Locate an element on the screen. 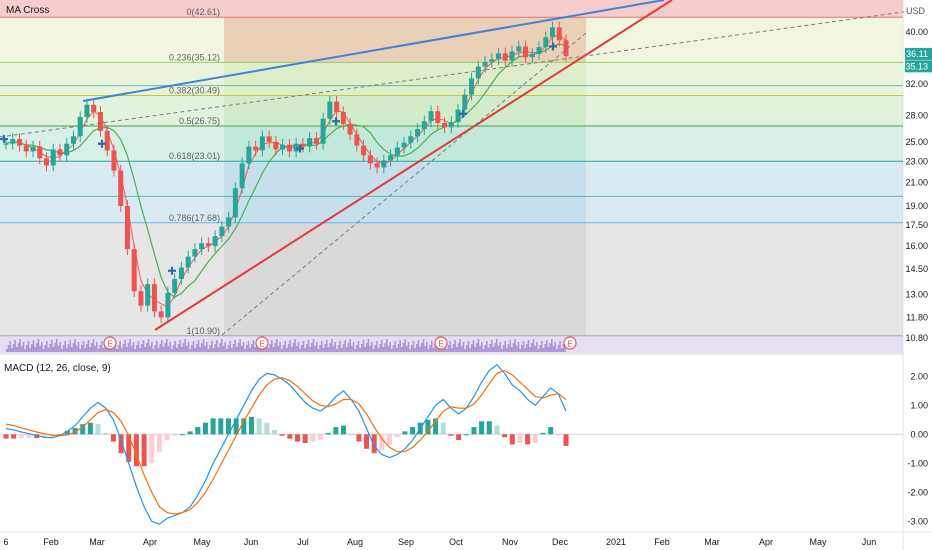 The width and height of the screenshot is (932, 550). time-tick-label: Mar is located at coordinates (712, 542).